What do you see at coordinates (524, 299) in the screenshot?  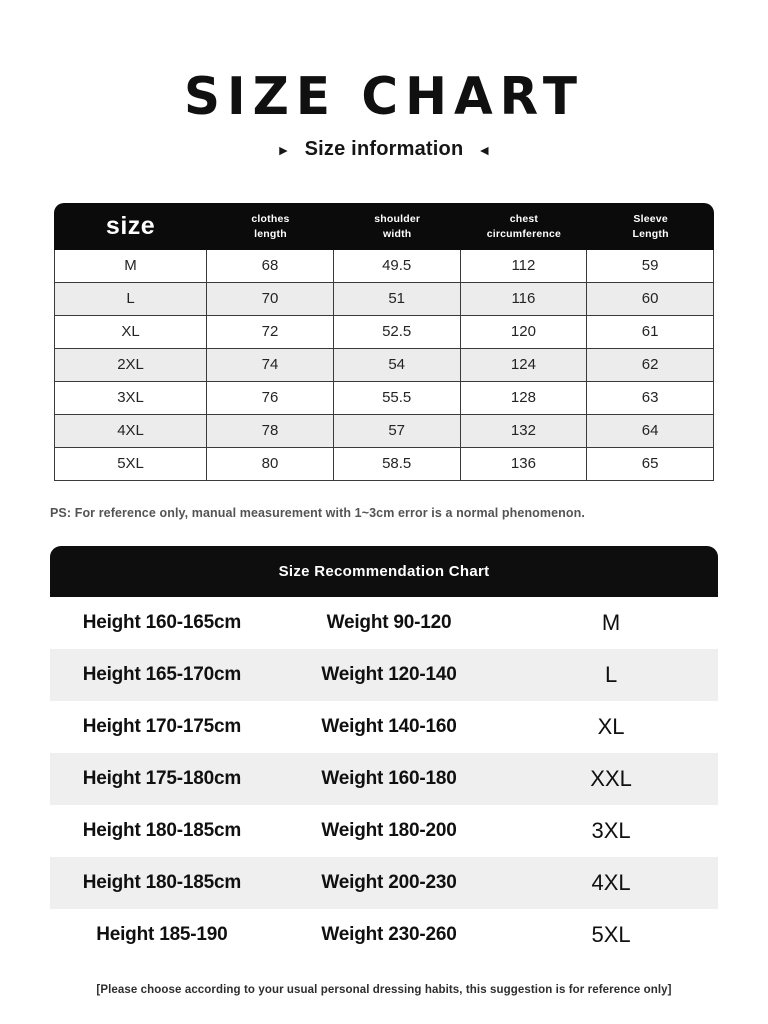 I see `chest-circumference-value: 116` at bounding box center [524, 299].